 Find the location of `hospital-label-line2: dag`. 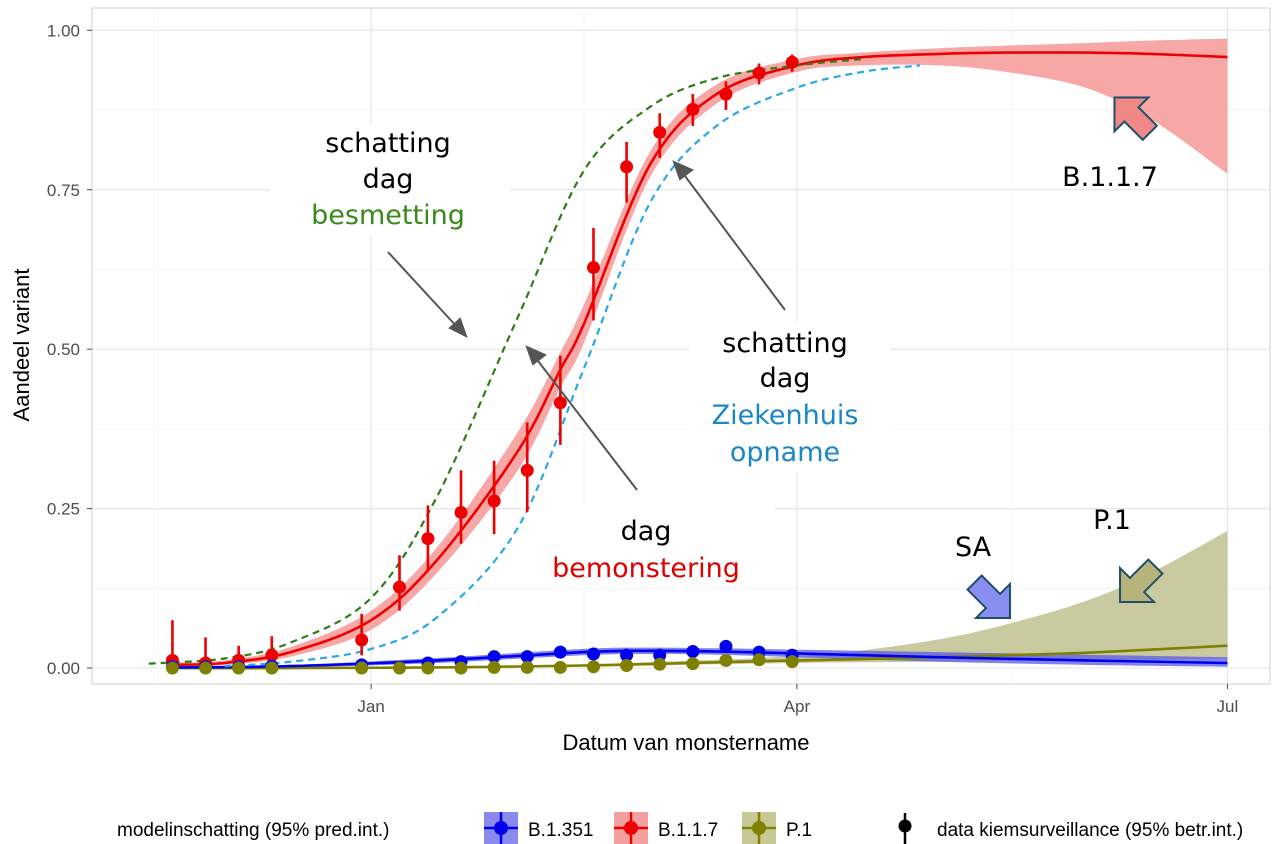

hospital-label-line2: dag is located at coordinates (785, 378).